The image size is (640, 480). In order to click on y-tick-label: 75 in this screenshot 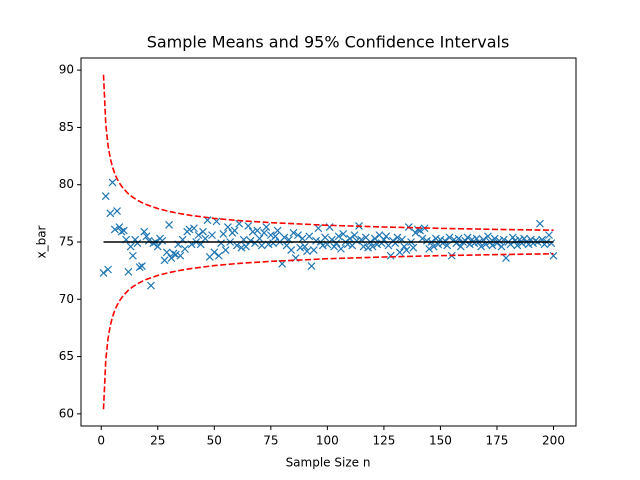, I will do `click(66, 242)`.